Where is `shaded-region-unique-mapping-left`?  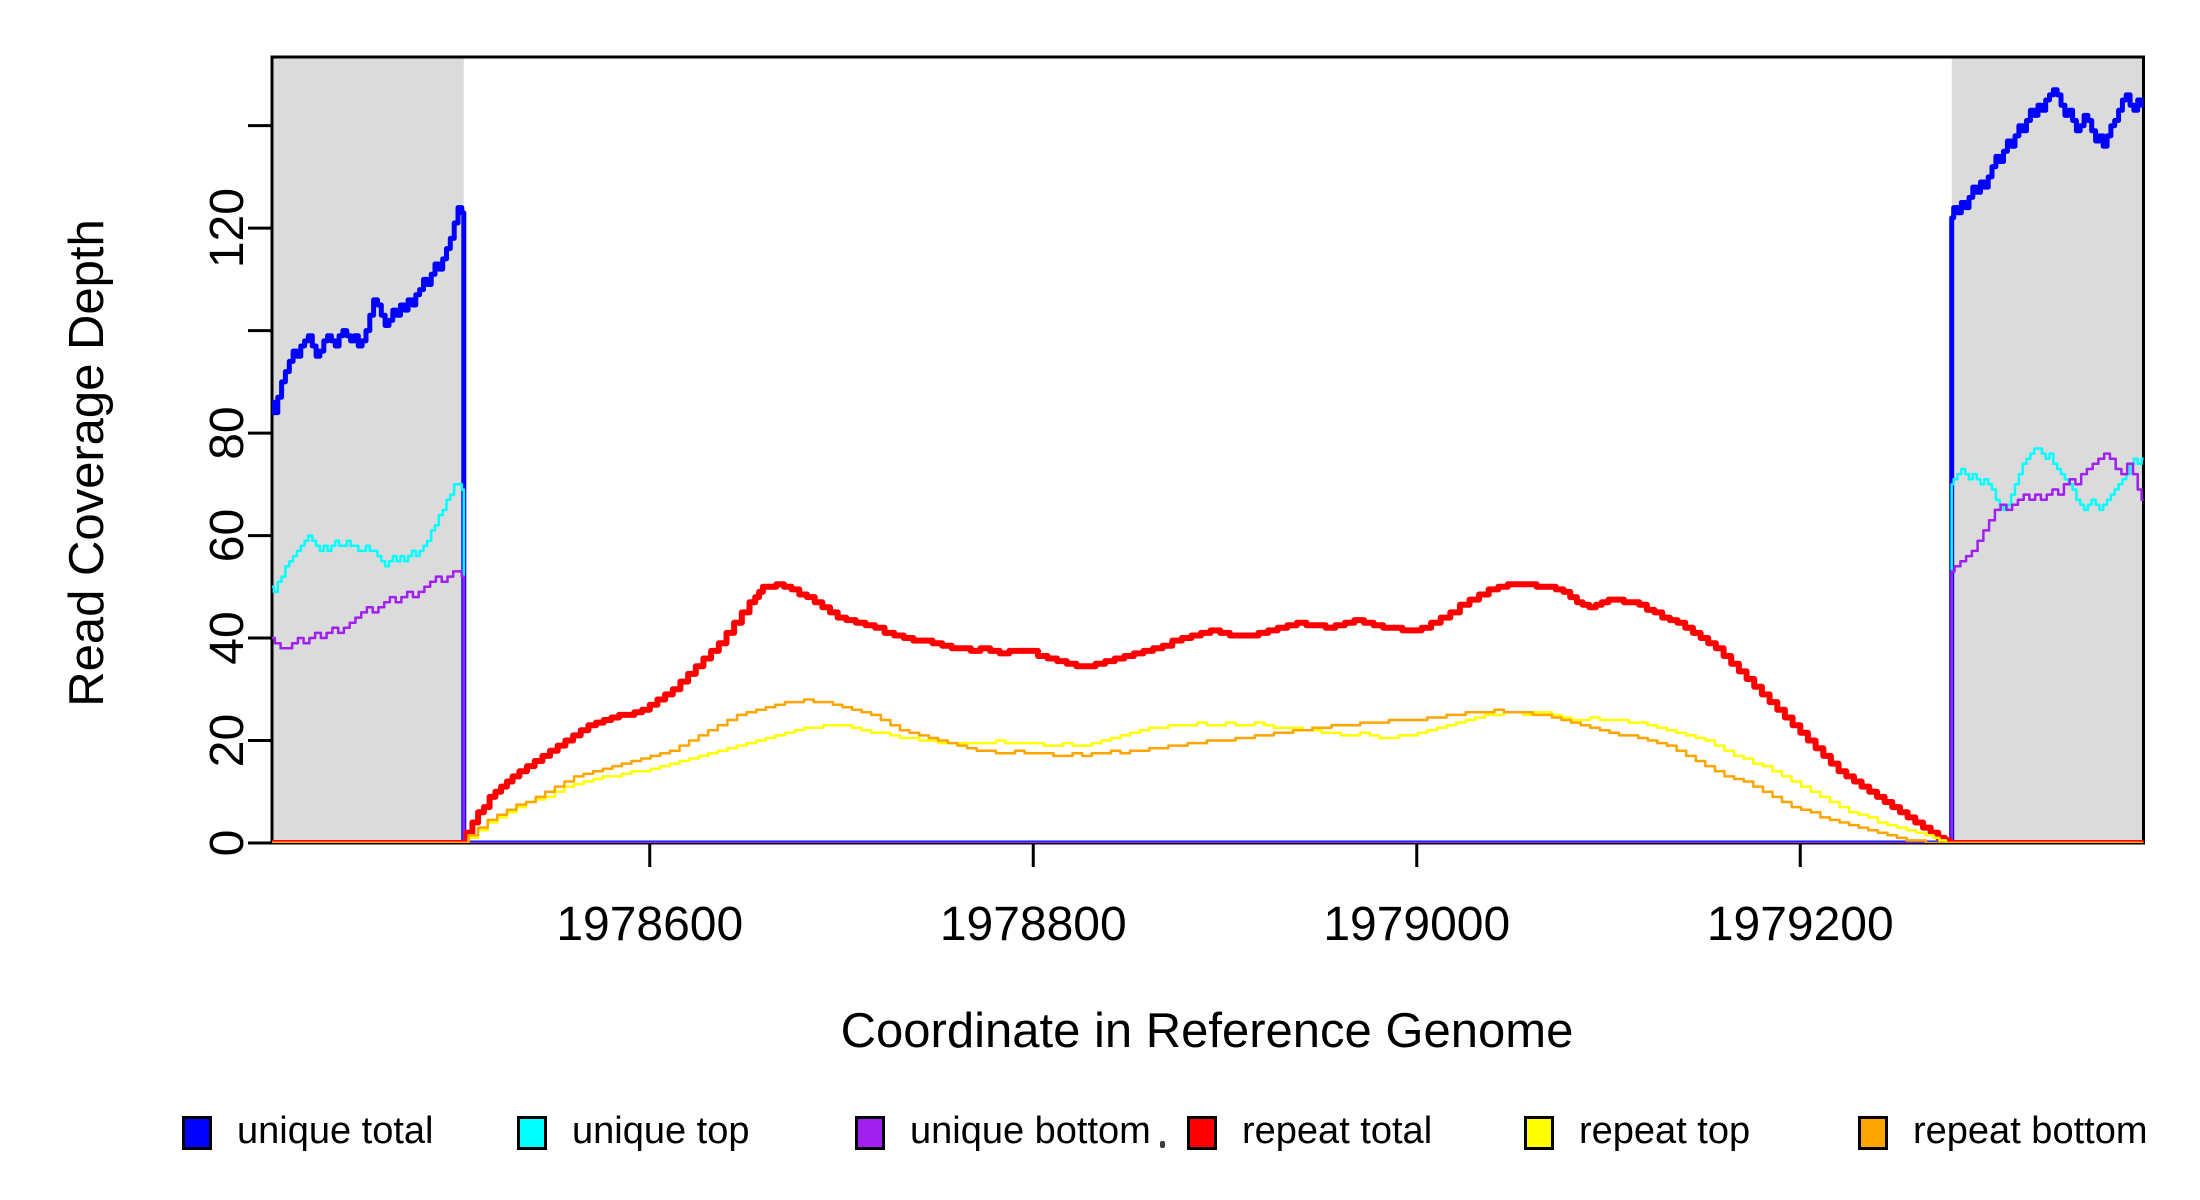 shaded-region-unique-mapping-left is located at coordinates (368, 450).